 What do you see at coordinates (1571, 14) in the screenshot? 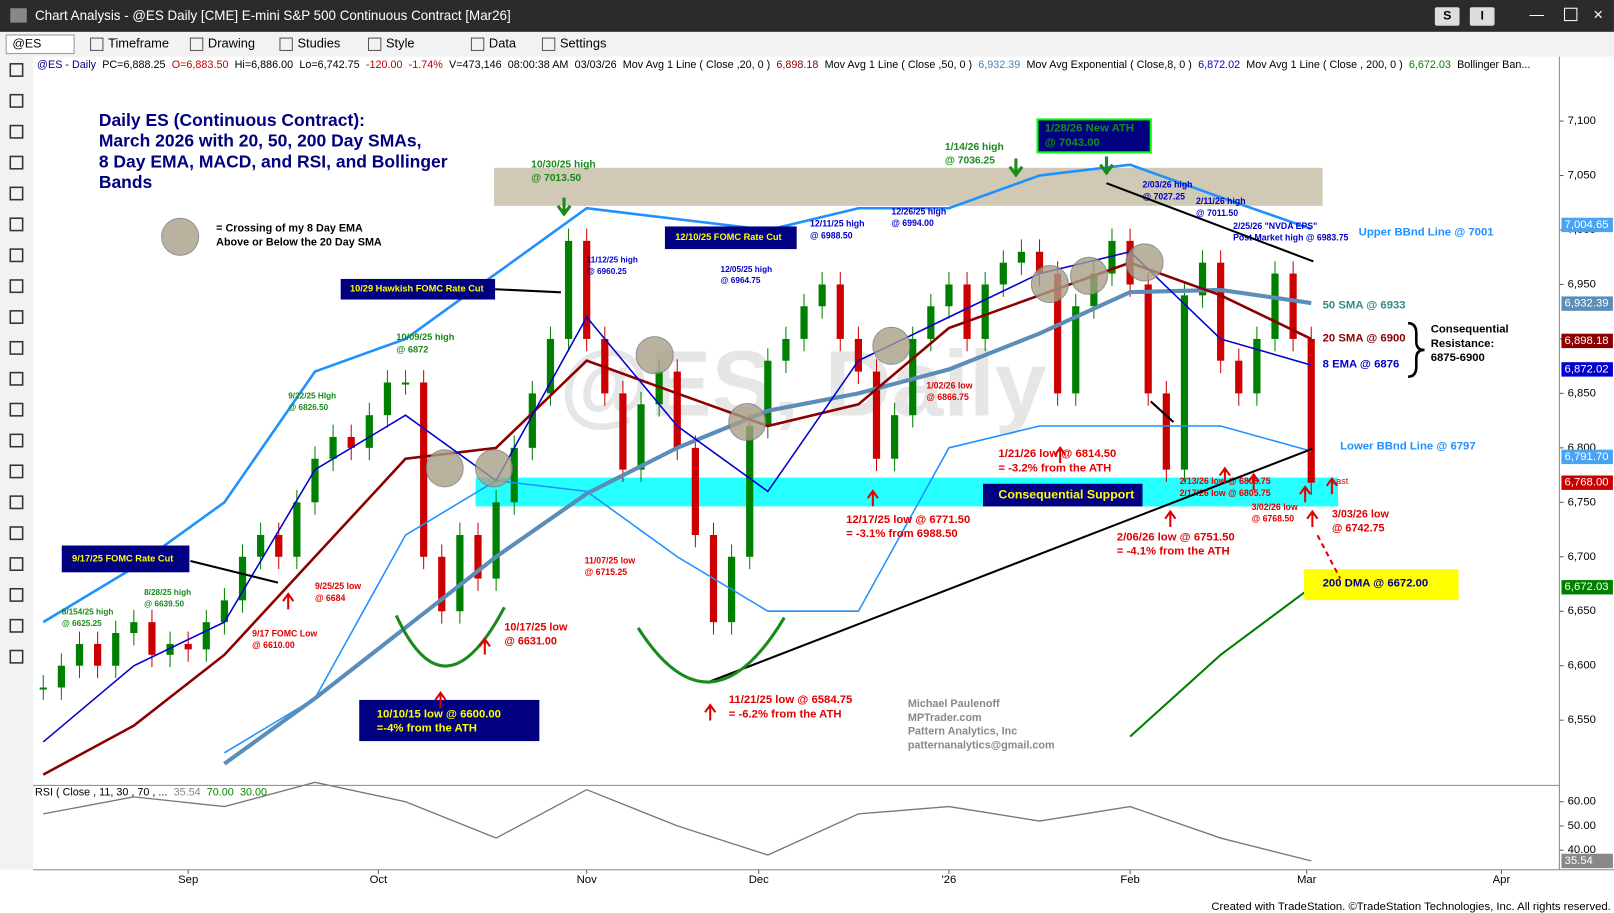
I see `maximize` at bounding box center [1571, 14].